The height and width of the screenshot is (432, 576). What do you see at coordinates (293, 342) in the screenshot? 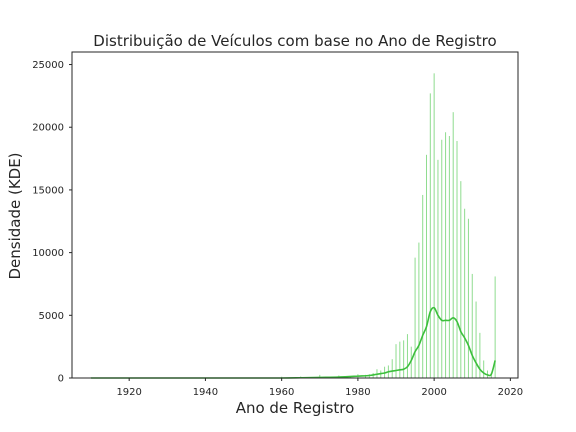
I see `kde-line` at bounding box center [293, 342].